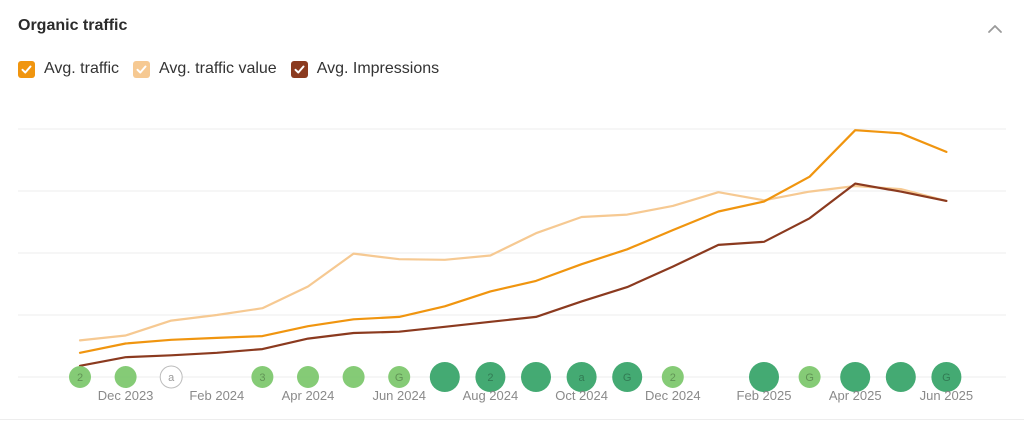 Image resolution: width=1024 pixels, height=430 pixels. I want to click on x-tick-label: Dec 2024, so click(673, 395).